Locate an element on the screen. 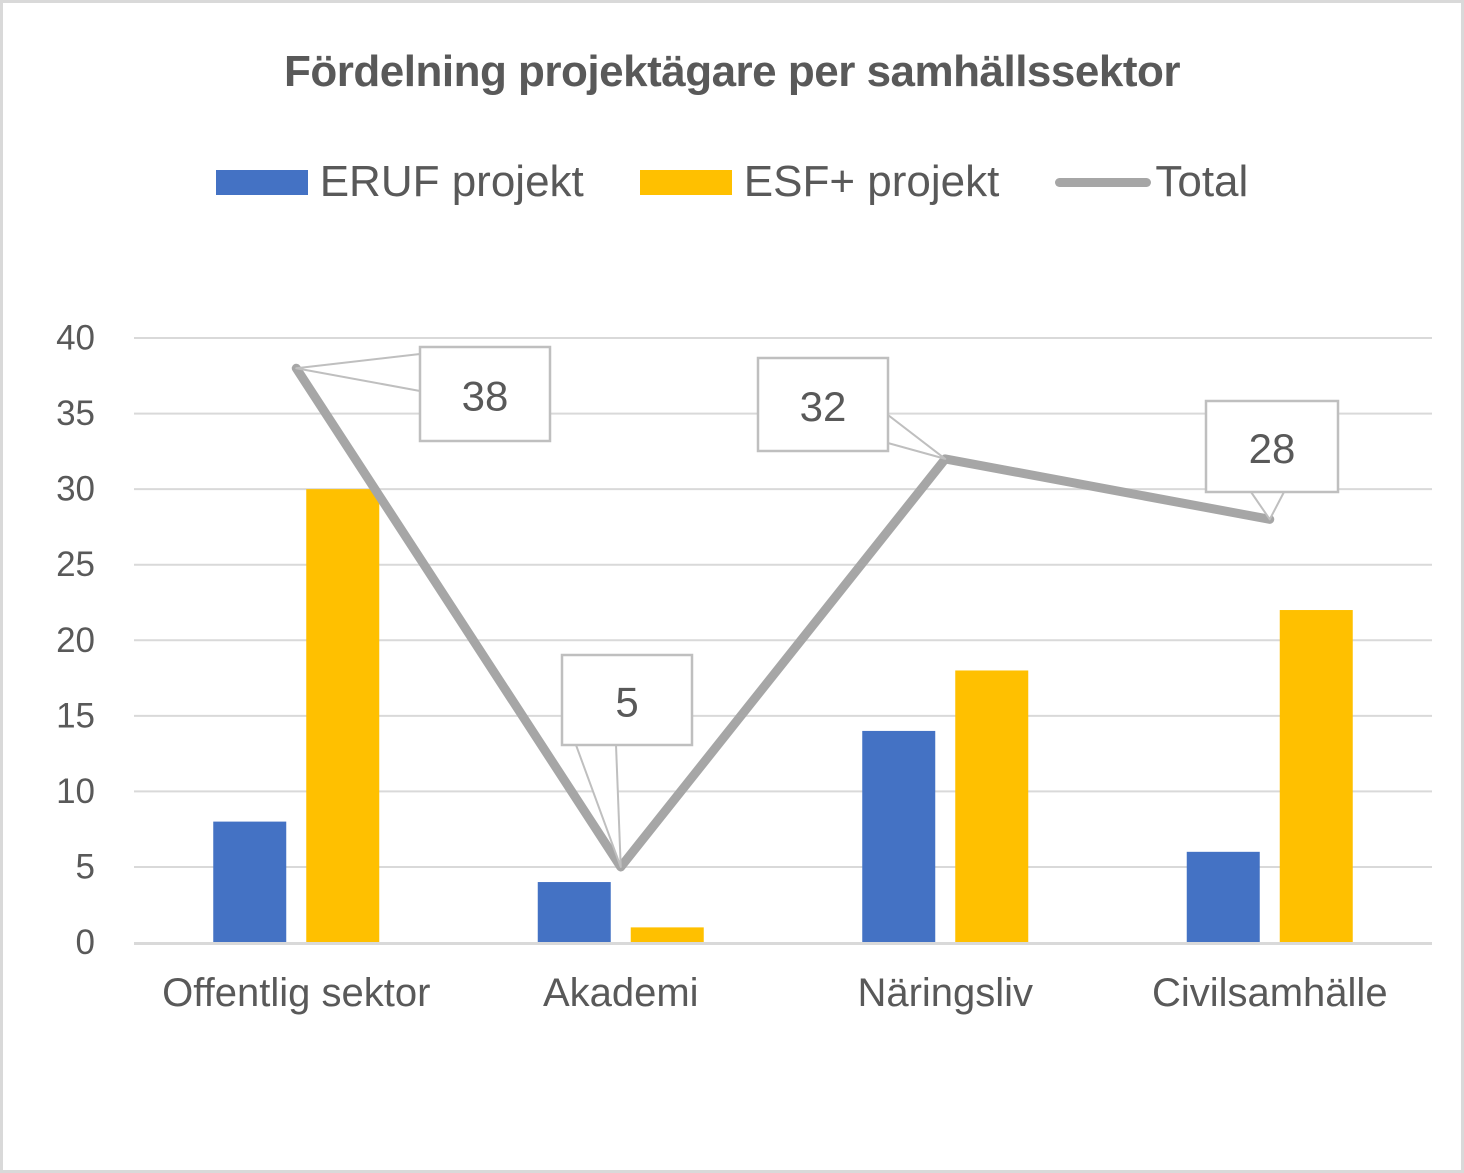 The width and height of the screenshot is (1464, 1173). y-axis-tick-label: 0 is located at coordinates (85, 942).